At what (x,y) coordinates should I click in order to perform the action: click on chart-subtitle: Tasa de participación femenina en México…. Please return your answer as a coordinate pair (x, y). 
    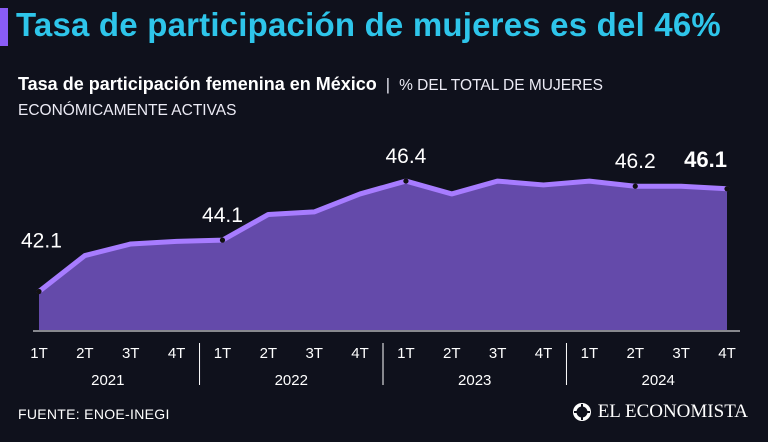
    Looking at the image, I should click on (378, 97).